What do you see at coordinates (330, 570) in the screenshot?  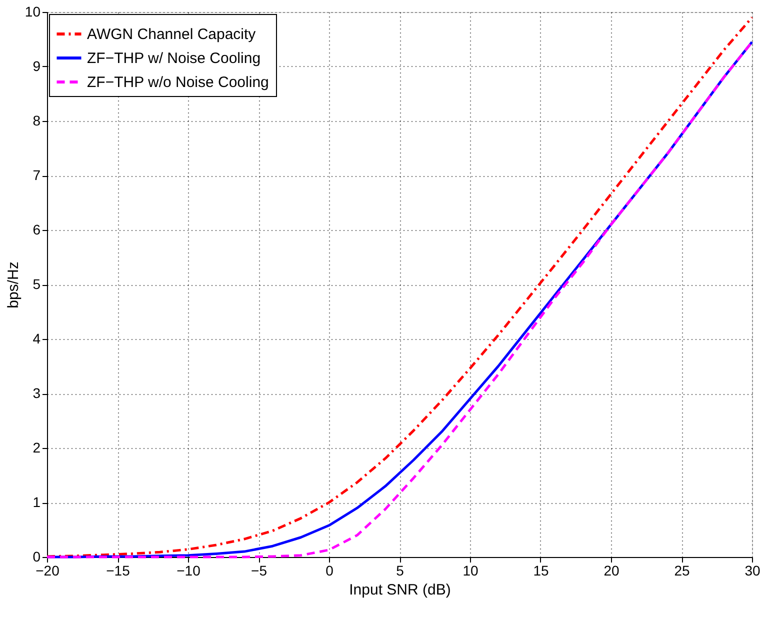 I see `x-tick-label: 0` at bounding box center [330, 570].